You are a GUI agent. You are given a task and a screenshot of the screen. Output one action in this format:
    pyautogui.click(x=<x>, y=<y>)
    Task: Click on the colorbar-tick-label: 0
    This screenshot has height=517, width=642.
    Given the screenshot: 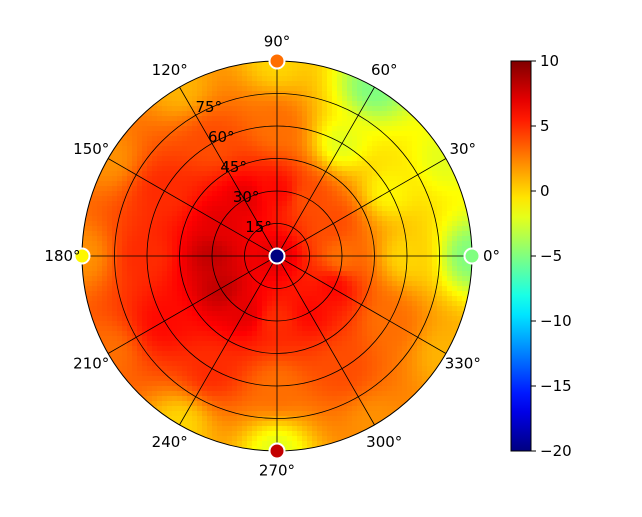 What is the action you would take?
    pyautogui.click(x=545, y=191)
    